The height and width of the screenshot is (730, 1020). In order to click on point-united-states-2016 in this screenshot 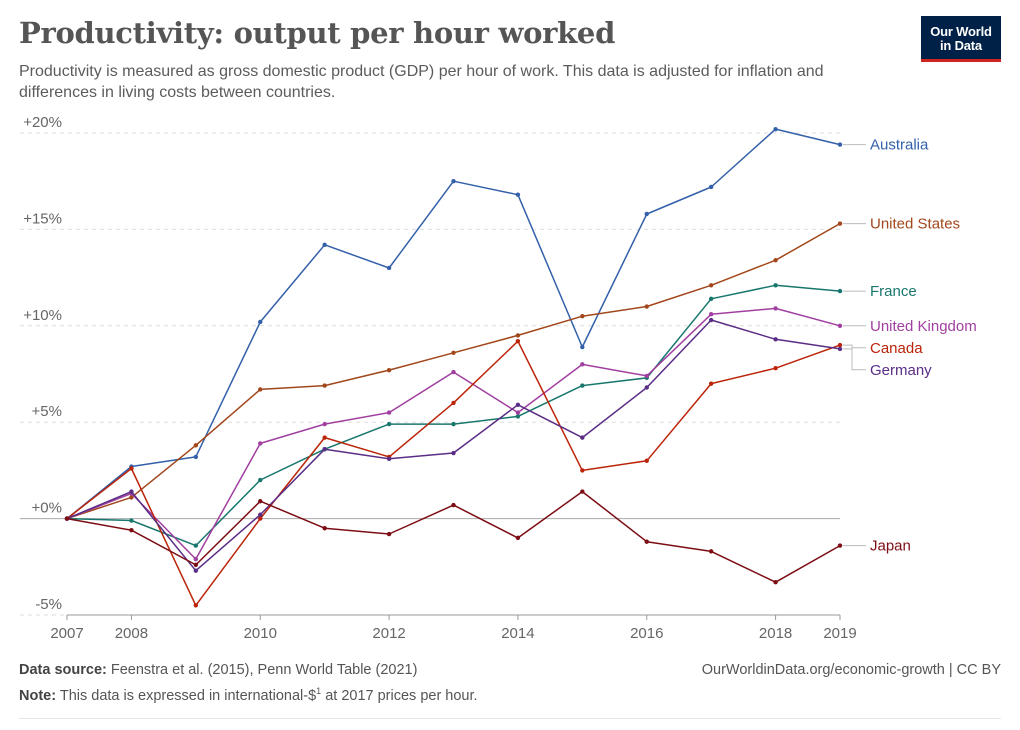, I will do `click(646, 306)`.